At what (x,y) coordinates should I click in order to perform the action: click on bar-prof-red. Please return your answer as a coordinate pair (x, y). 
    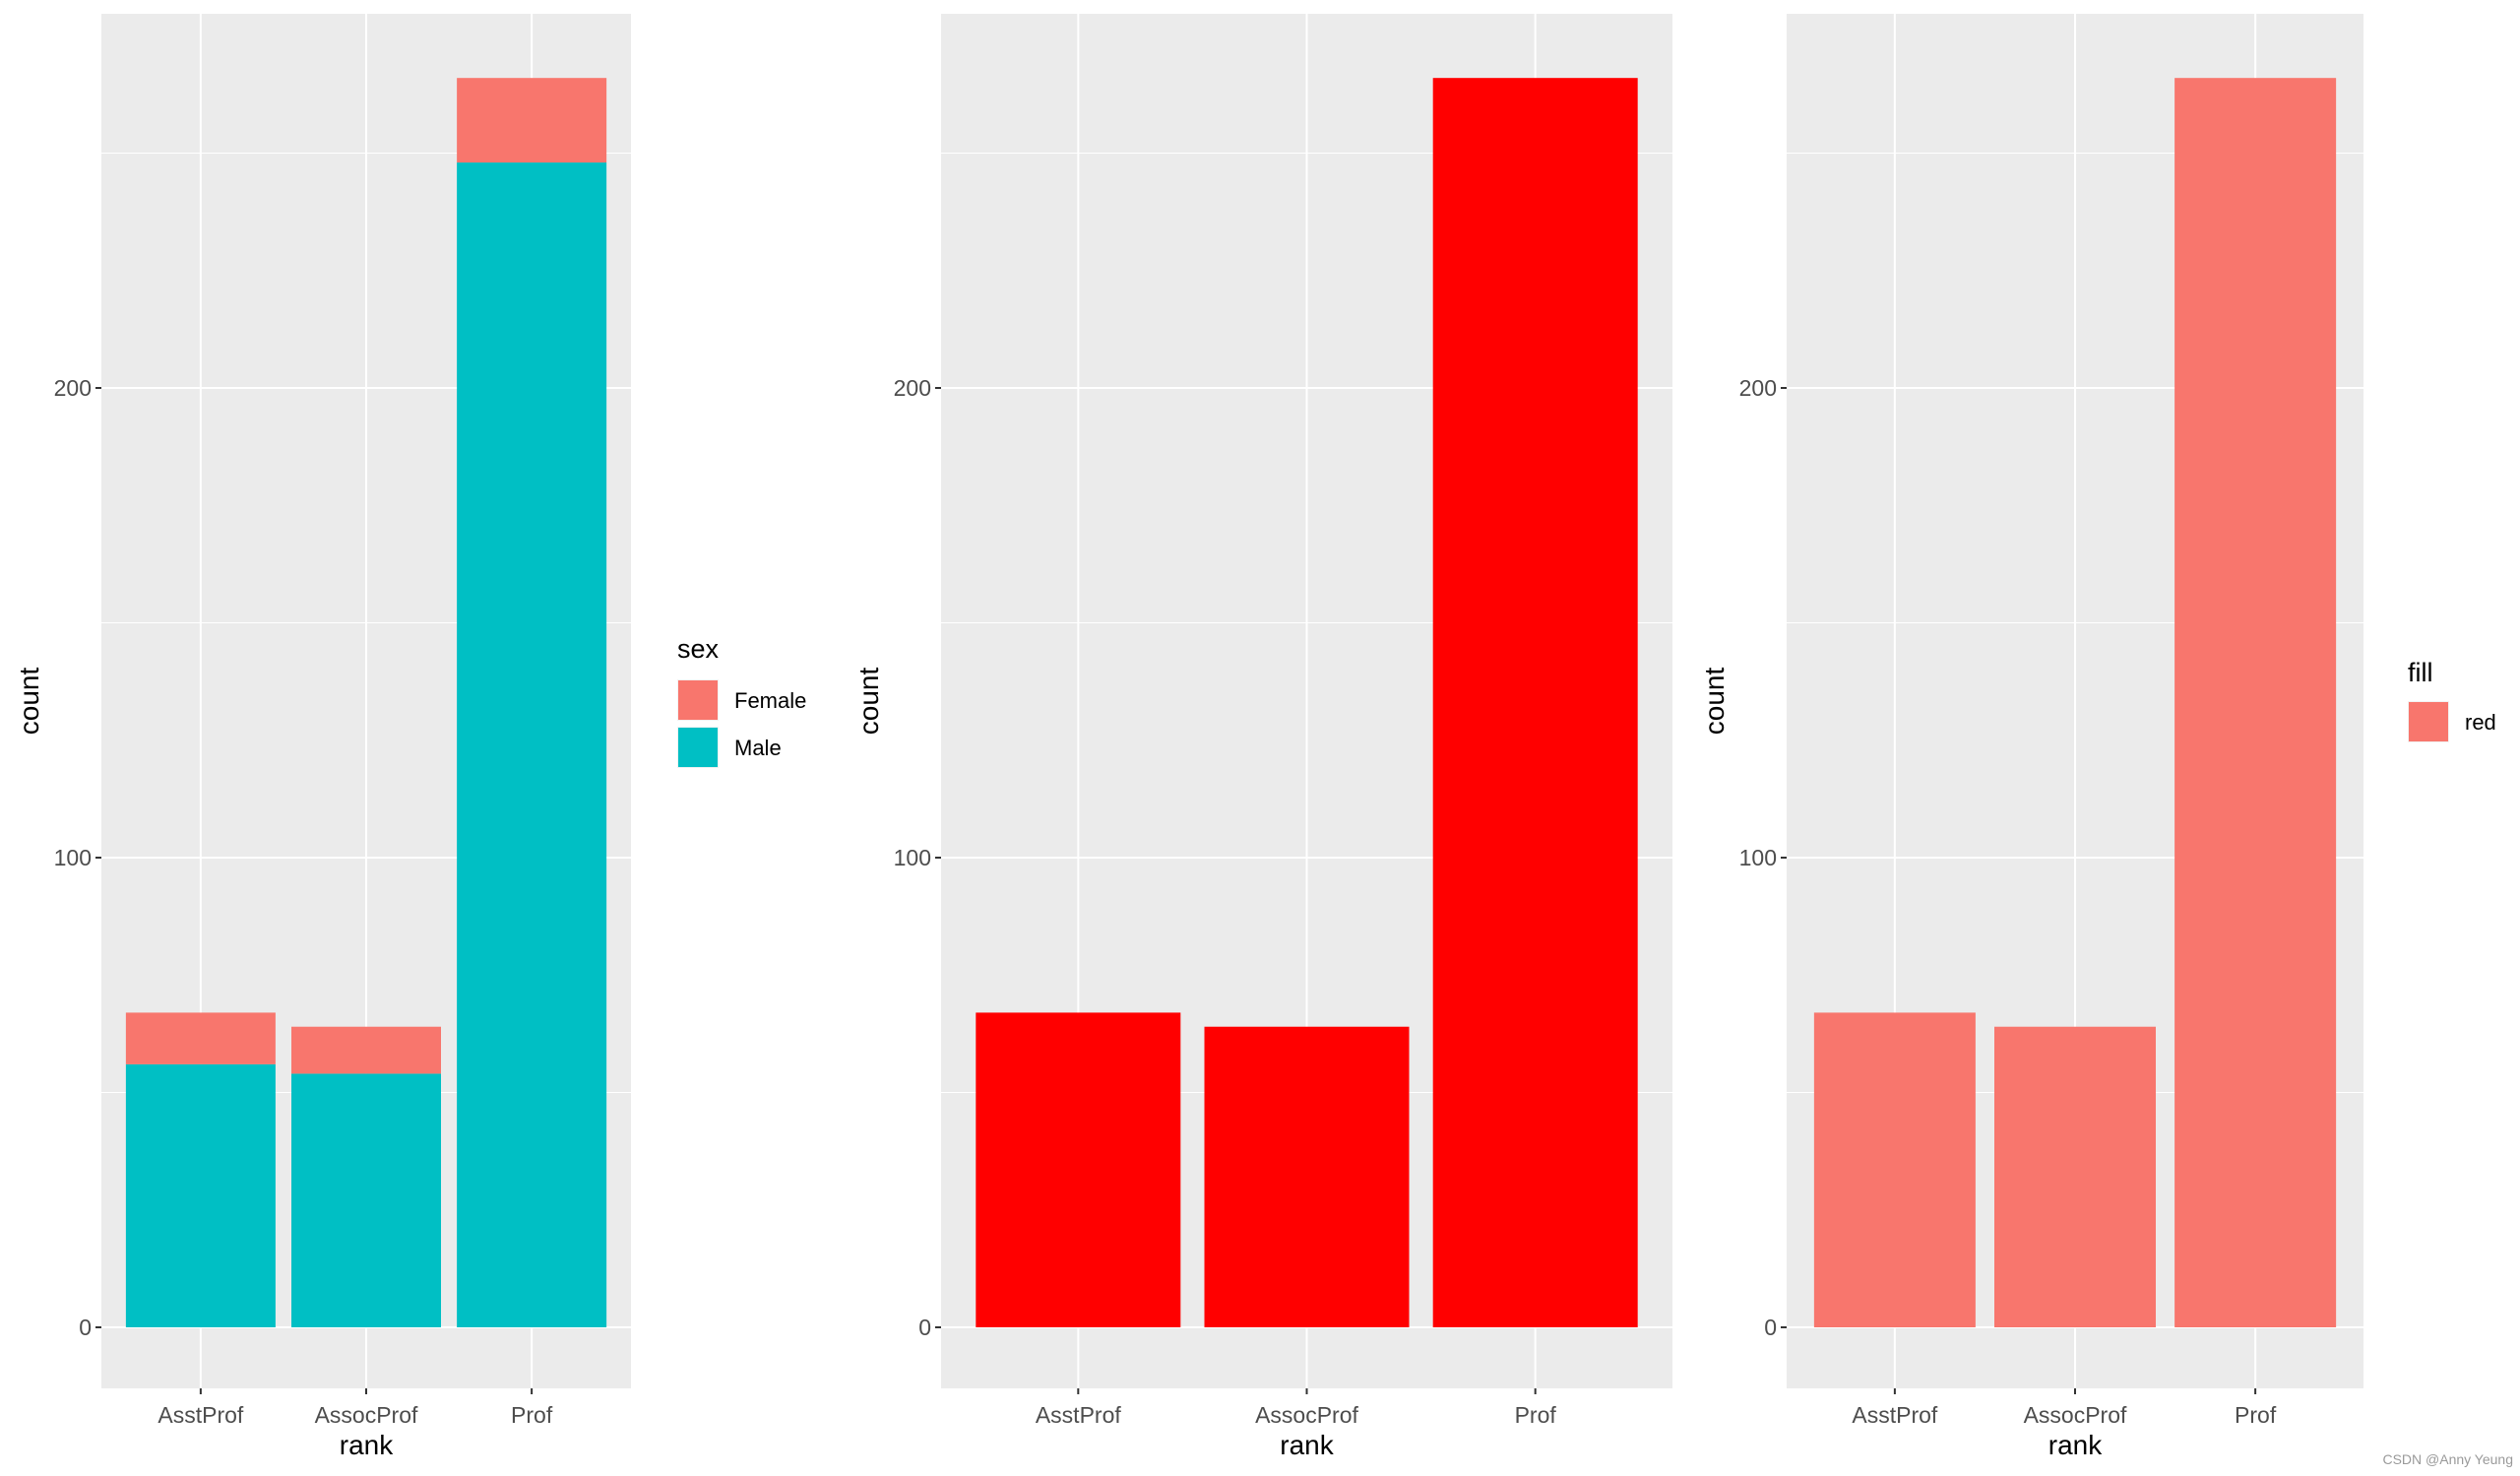
    Looking at the image, I should click on (2255, 702).